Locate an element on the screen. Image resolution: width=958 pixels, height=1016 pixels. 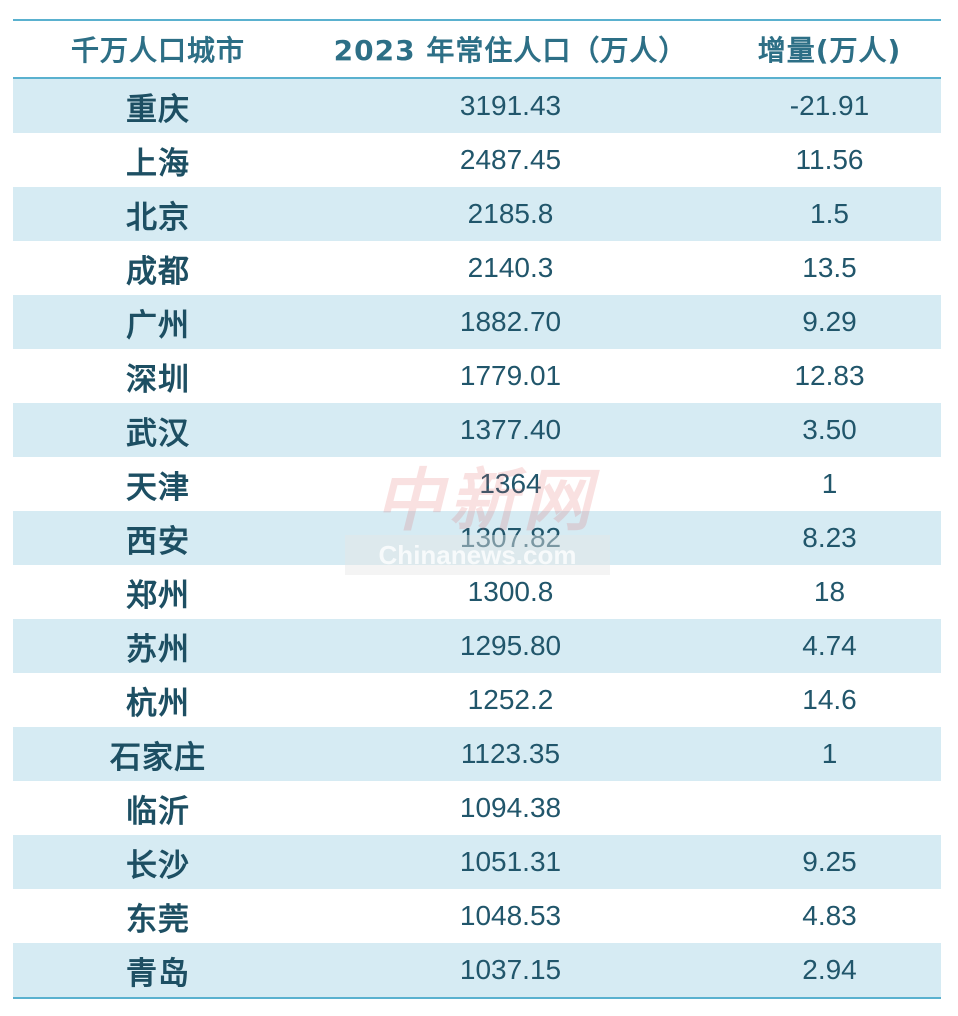
header-increase: 增量(万人) is located at coordinates (829, 50).